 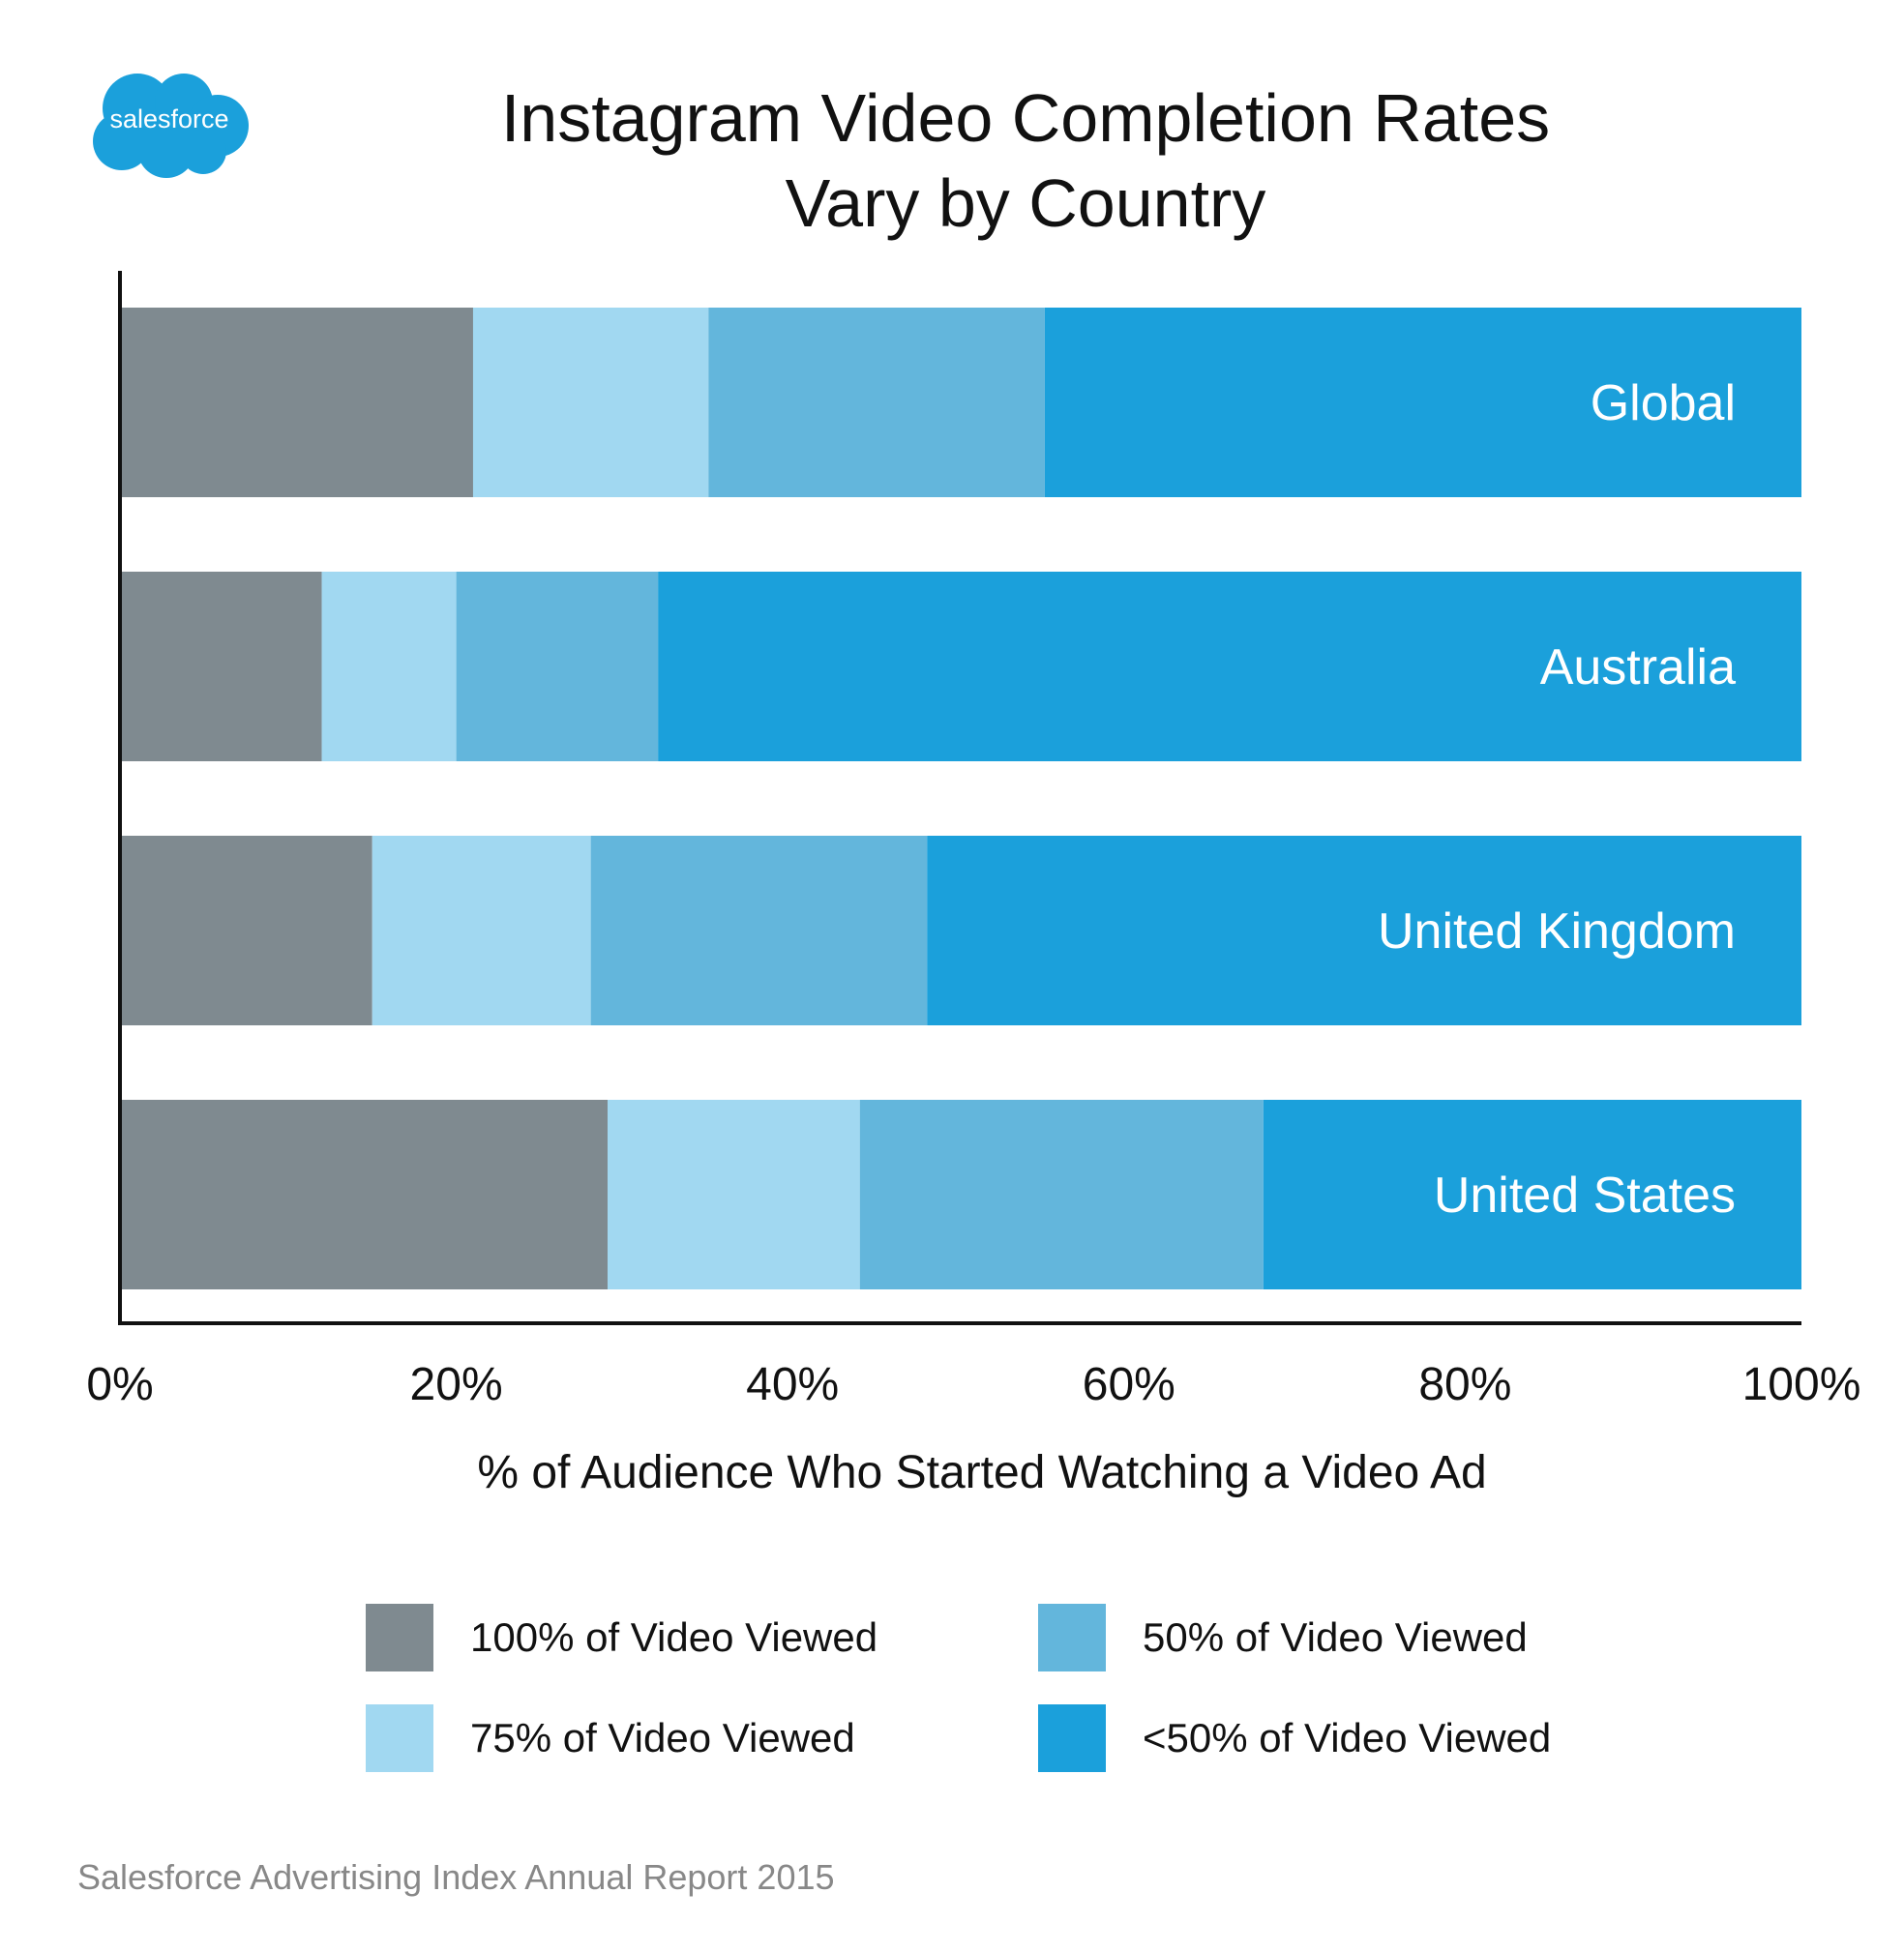 I want to click on chart-title-line-1: Instagram Video Completion Rates, so click(x=1025, y=118).